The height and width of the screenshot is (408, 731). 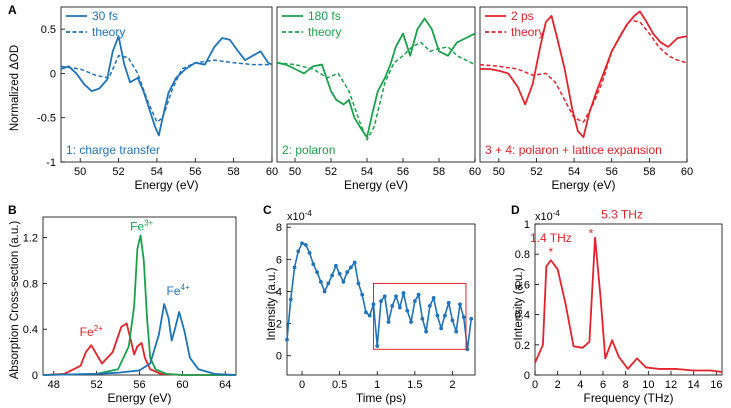 What do you see at coordinates (225, 385) in the screenshot?
I see `x-tick-label: 64` at bounding box center [225, 385].